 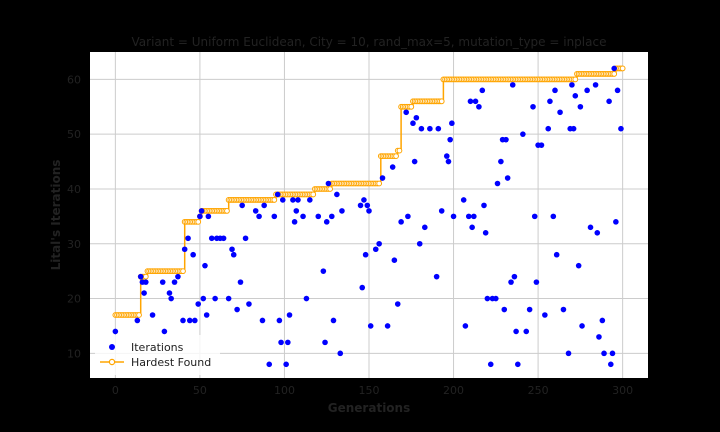 I want to click on x-tick-label: 150, so click(x=369, y=390).